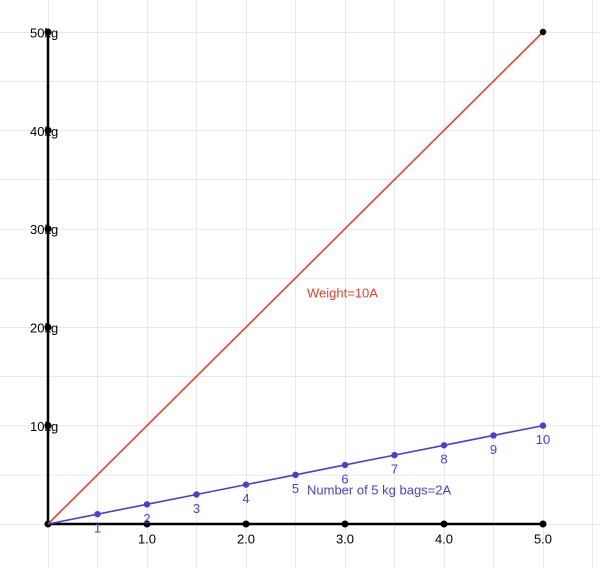  Describe the element at coordinates (444, 538) in the screenshot. I see `x-tick-label: 4.0` at that location.